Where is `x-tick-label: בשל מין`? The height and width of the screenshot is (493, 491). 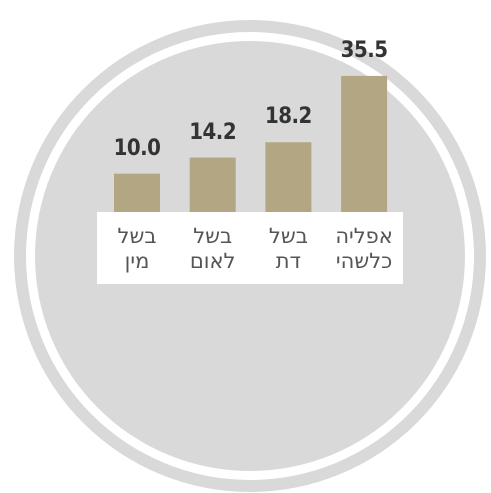
x-tick-label: בשל מין is located at coordinates (137, 248).